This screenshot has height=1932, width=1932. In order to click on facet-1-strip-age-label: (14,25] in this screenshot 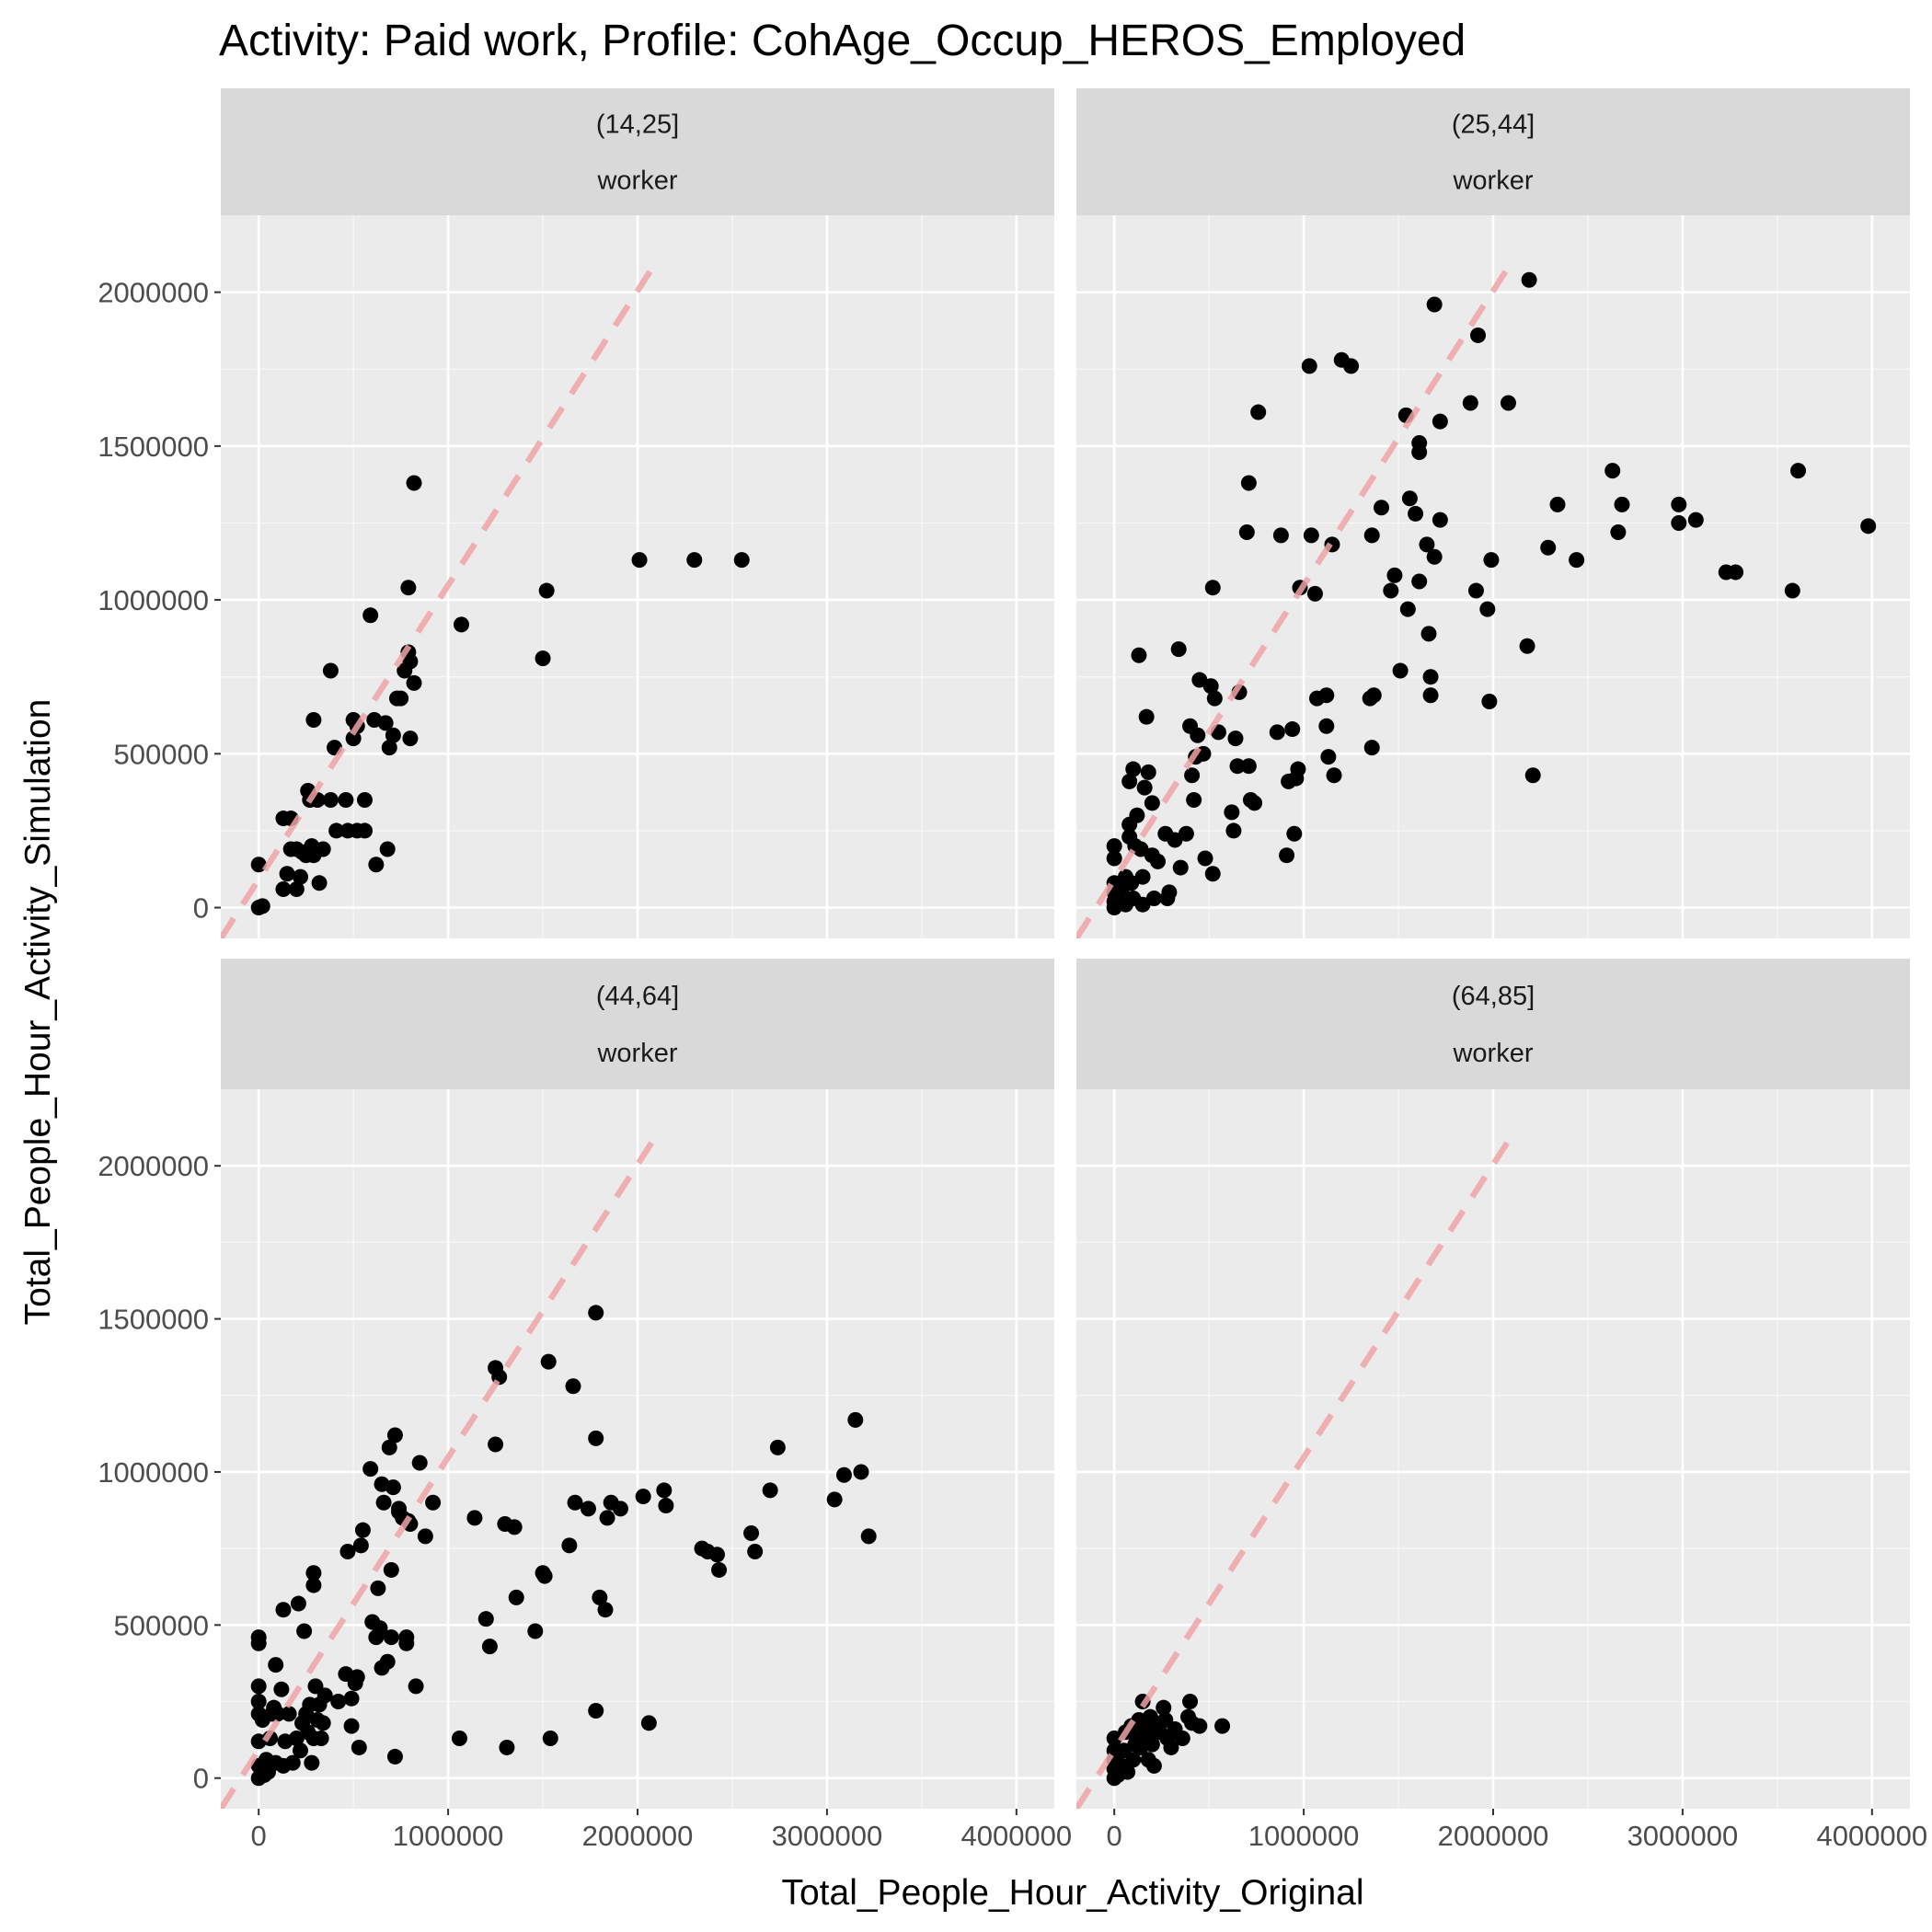, I will do `click(637, 125)`.